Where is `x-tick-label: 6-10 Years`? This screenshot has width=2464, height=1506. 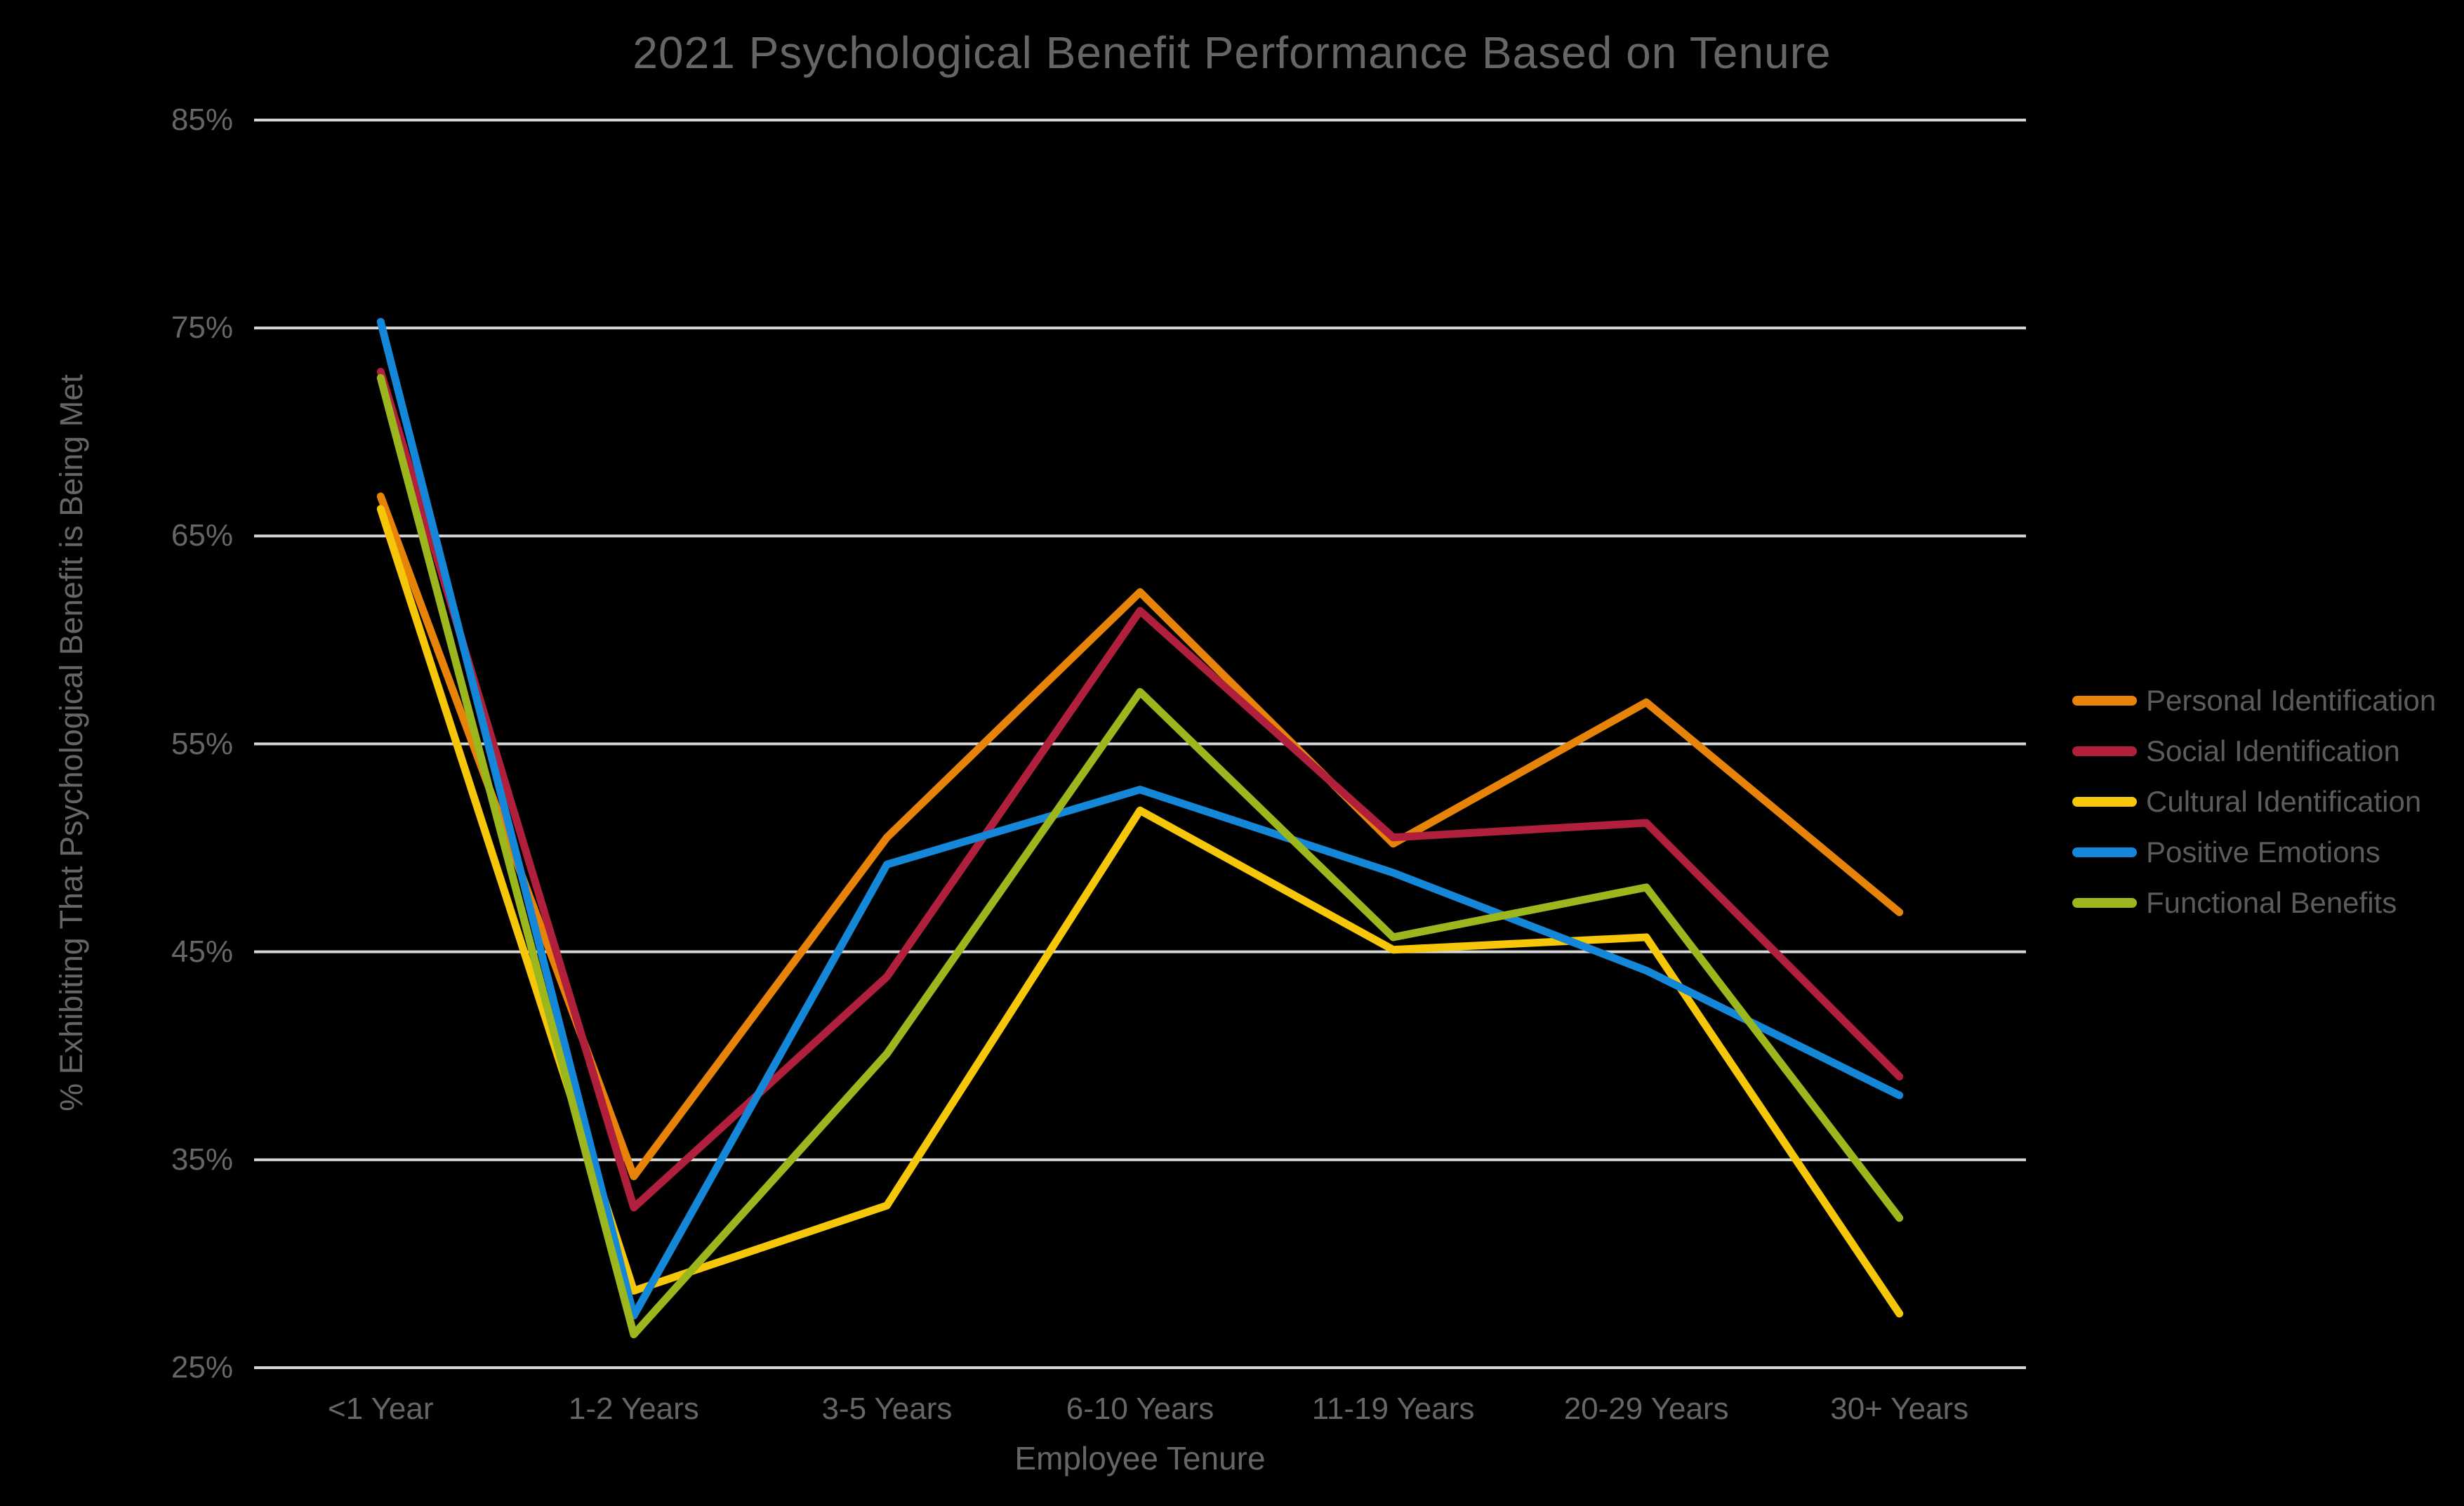 x-tick-label: 6-10 Years is located at coordinates (1140, 1409).